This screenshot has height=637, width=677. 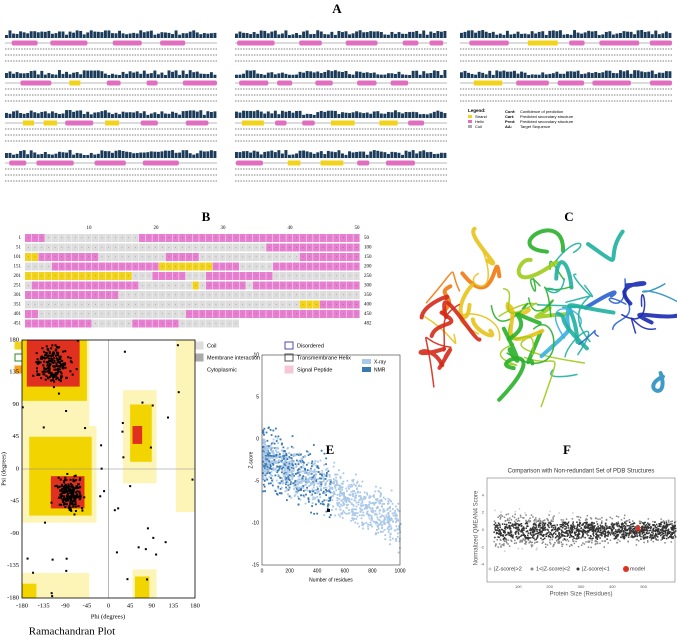 What do you see at coordinates (29, 591) in the screenshot?
I see `favored-region` at bounding box center [29, 591].